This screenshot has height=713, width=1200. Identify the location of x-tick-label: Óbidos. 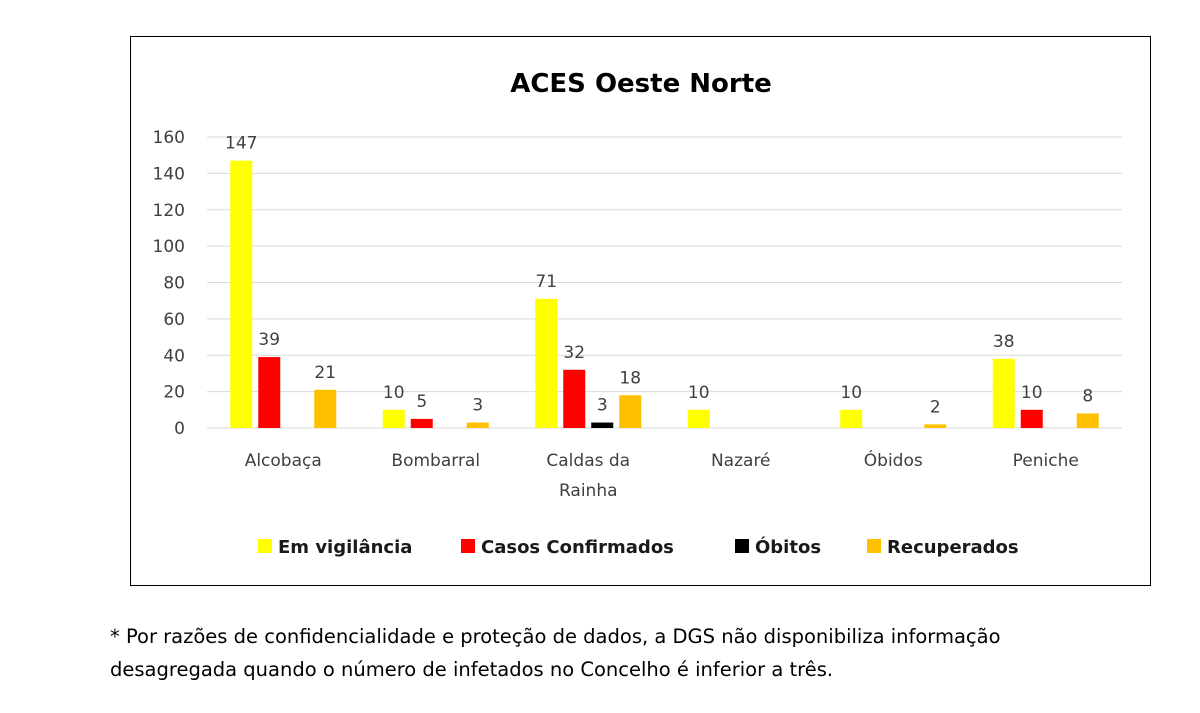
(893, 460).